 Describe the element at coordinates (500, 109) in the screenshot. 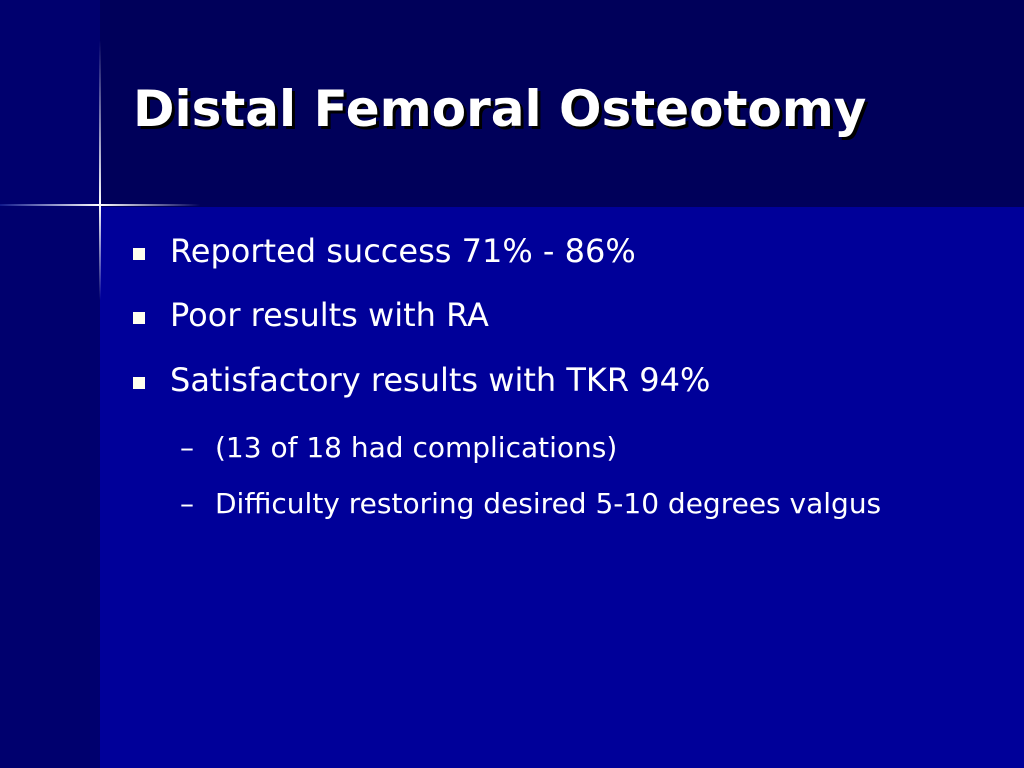

I see `slide-title: Distal Femoral Osteotomy` at that location.